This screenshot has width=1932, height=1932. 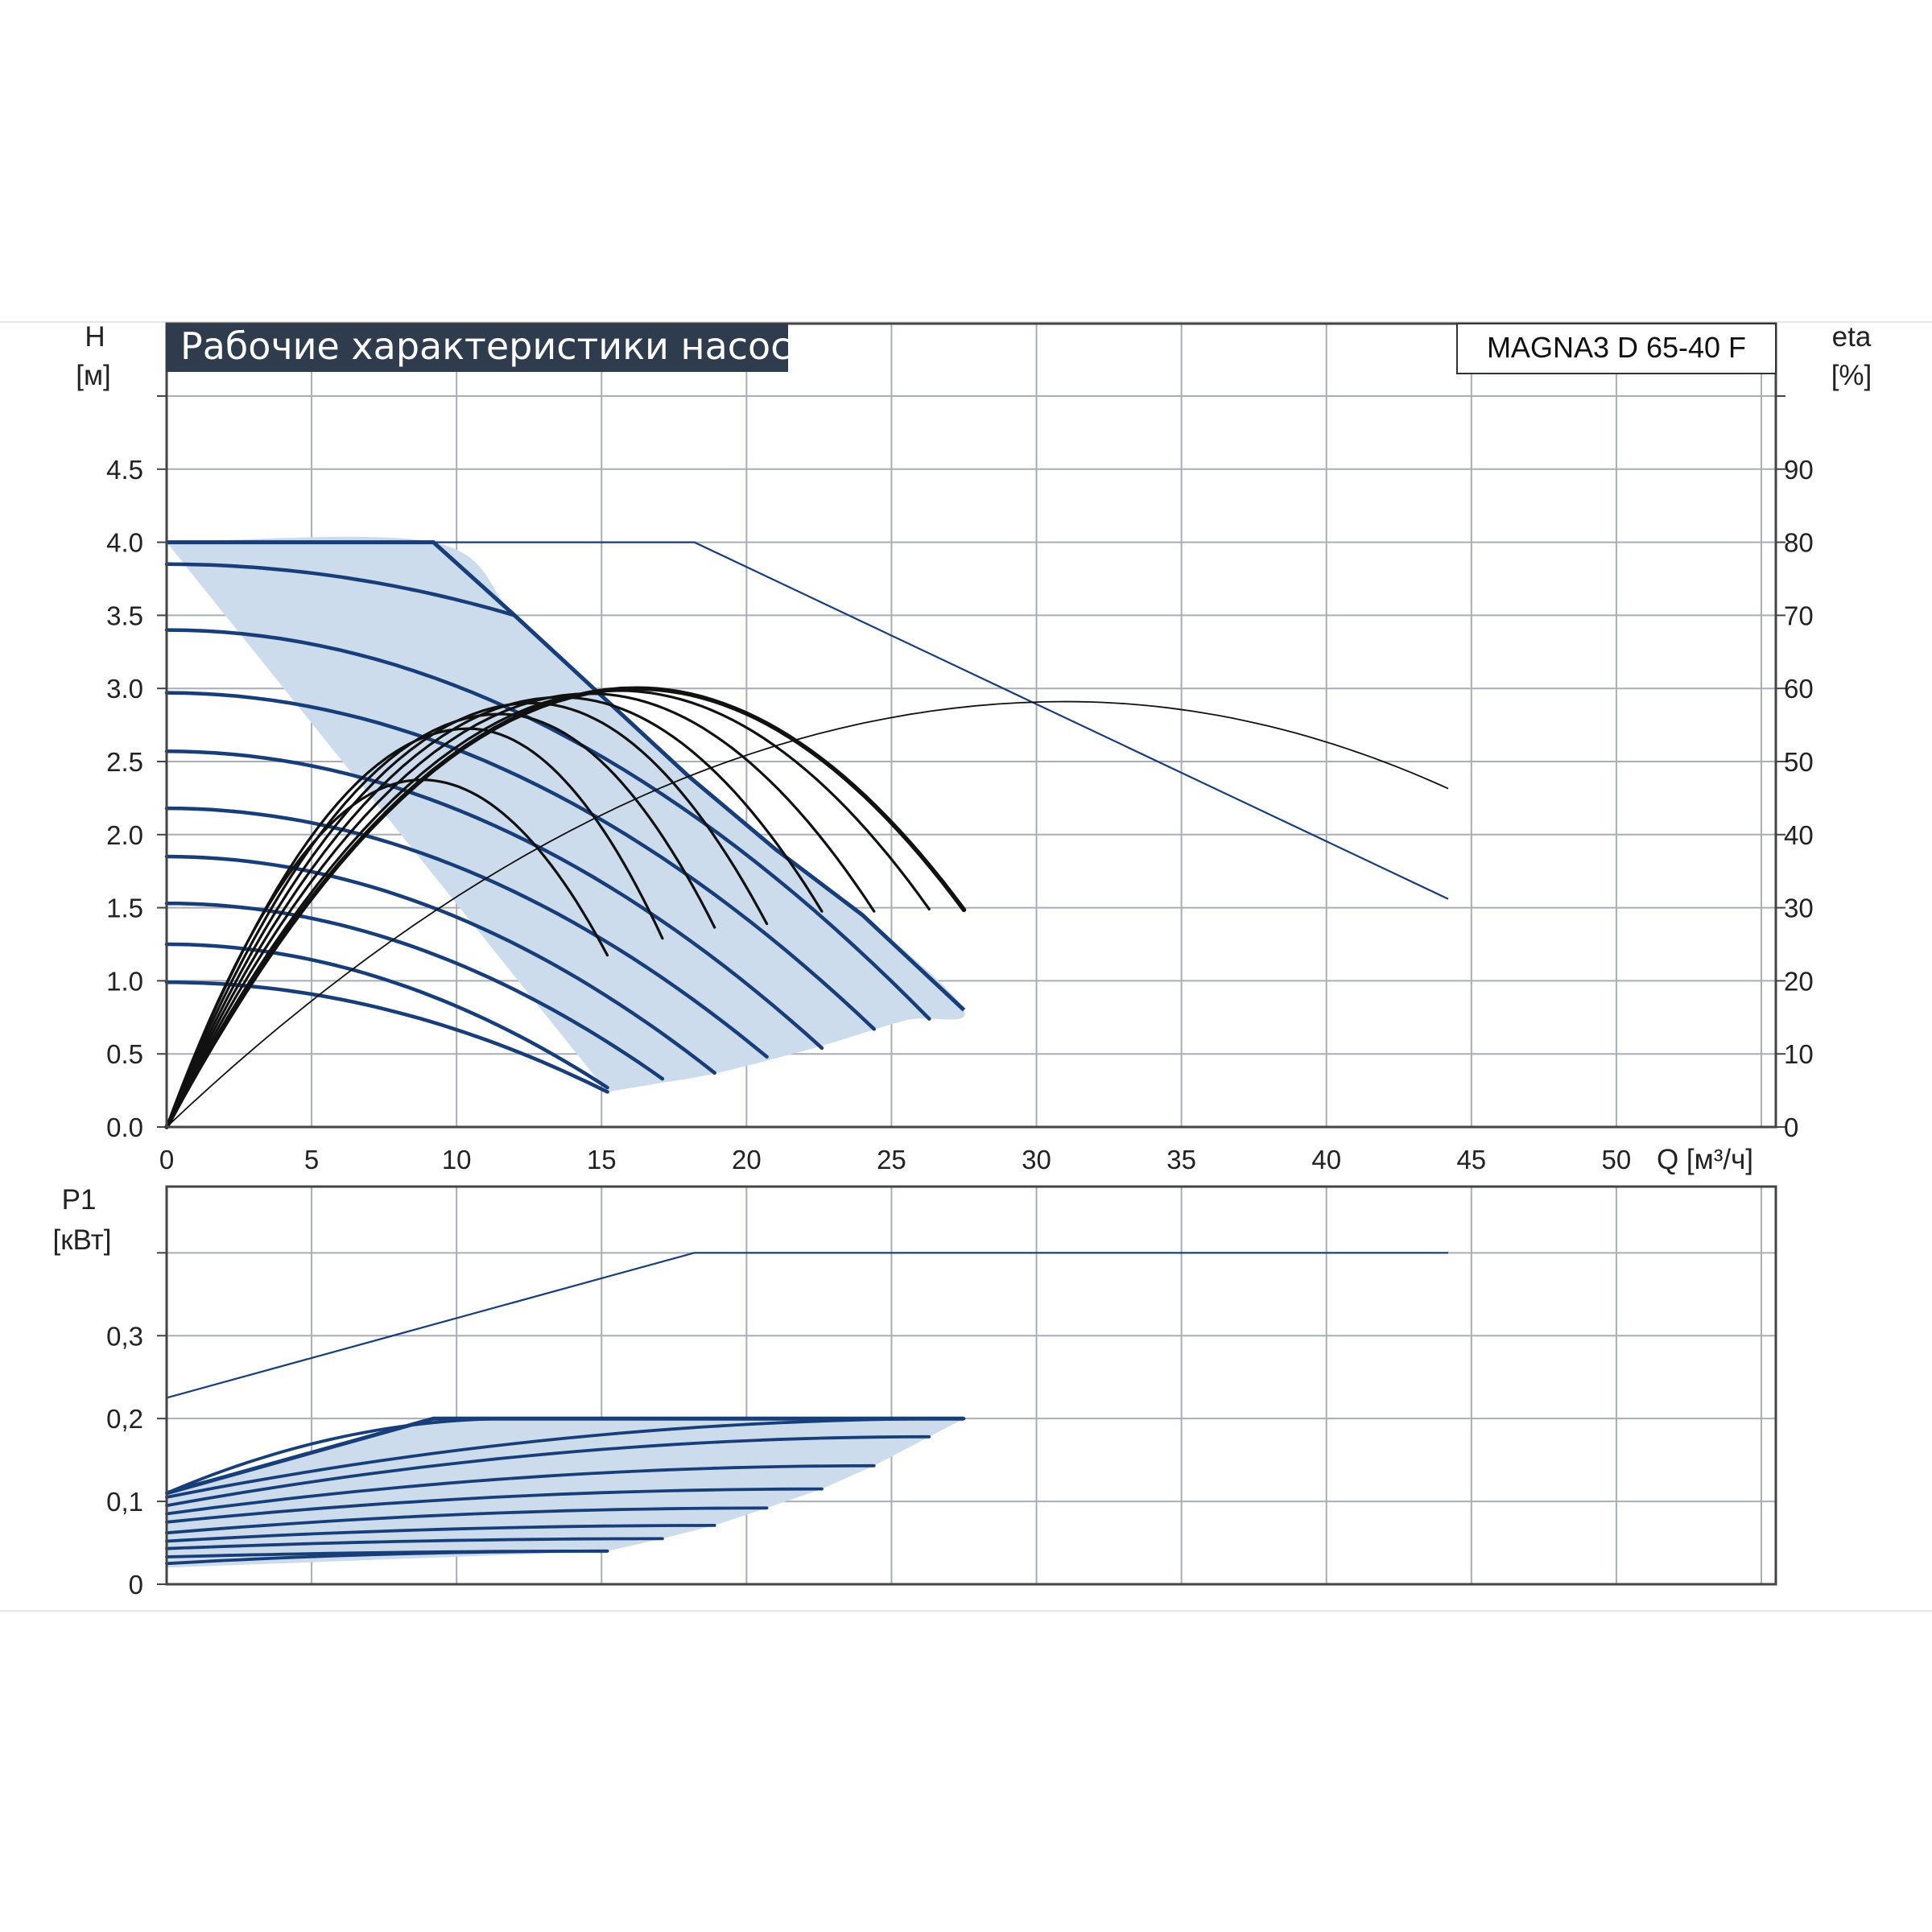 I want to click on title-banner, so click(x=477, y=348).